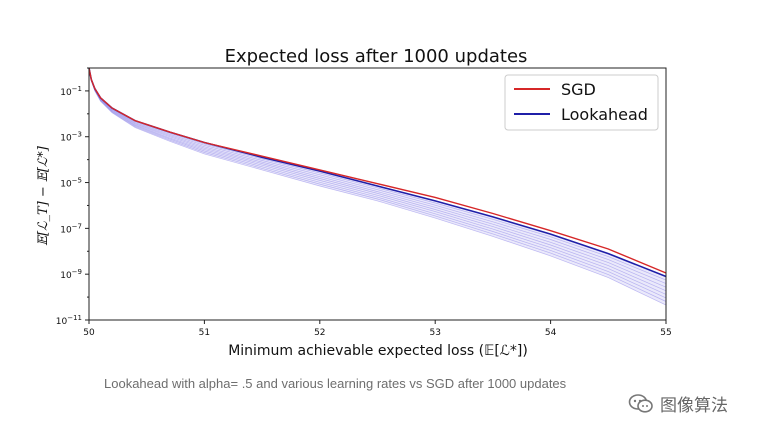  Describe the element at coordinates (665, 333) in the screenshot. I see `x-tick-label: 55` at that location.